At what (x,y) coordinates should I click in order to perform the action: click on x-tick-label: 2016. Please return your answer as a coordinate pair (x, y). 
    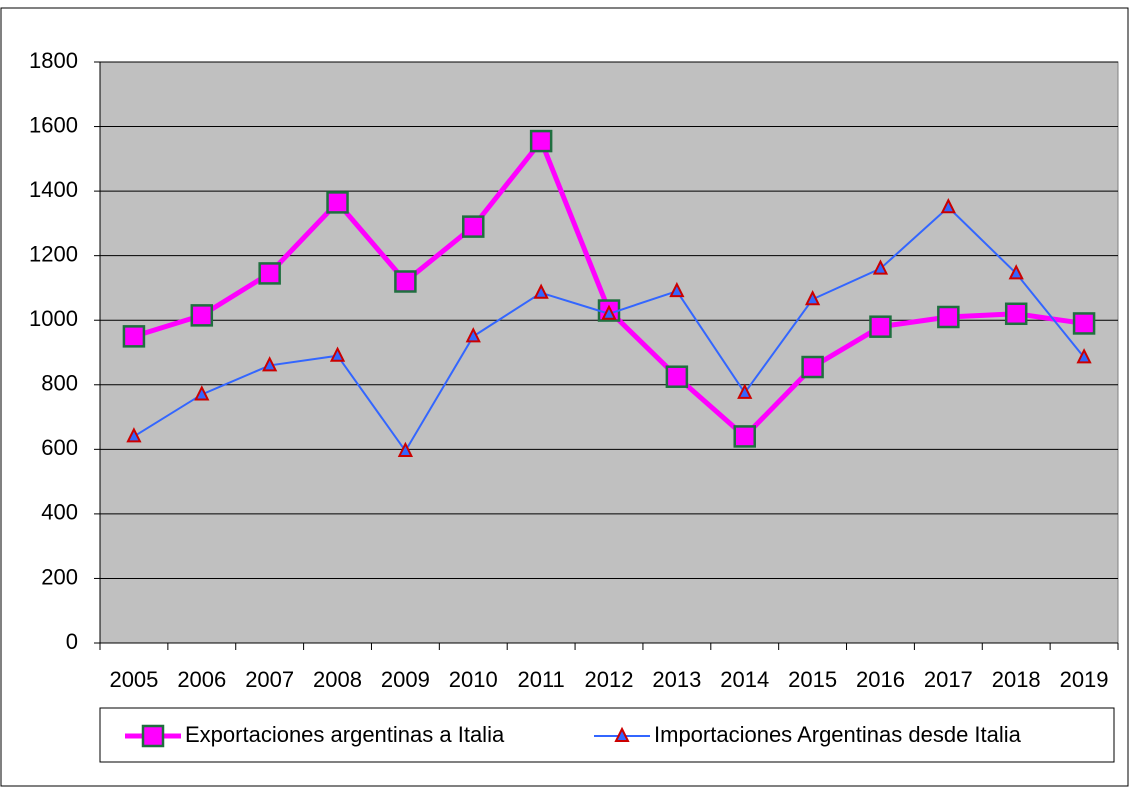
    Looking at the image, I should click on (880, 679).